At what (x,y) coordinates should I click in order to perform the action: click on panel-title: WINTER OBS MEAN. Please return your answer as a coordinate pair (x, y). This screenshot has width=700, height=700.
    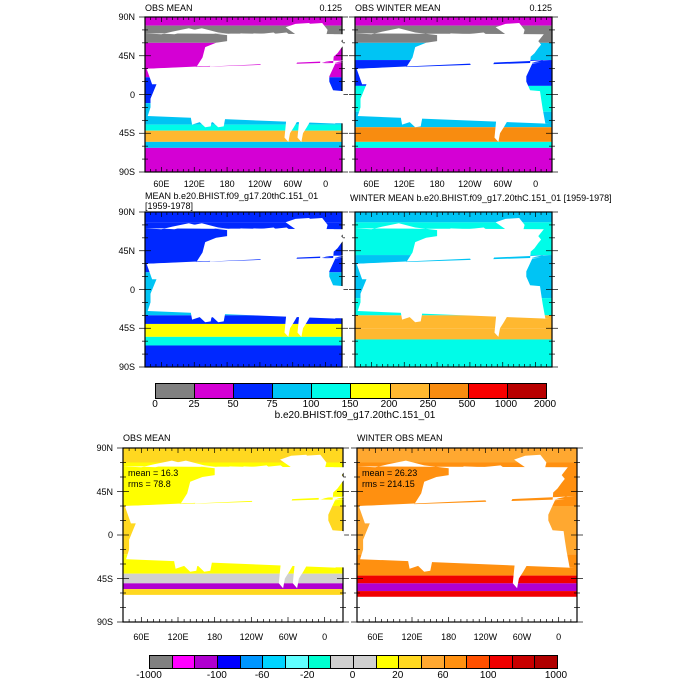
    Looking at the image, I should click on (400, 438).